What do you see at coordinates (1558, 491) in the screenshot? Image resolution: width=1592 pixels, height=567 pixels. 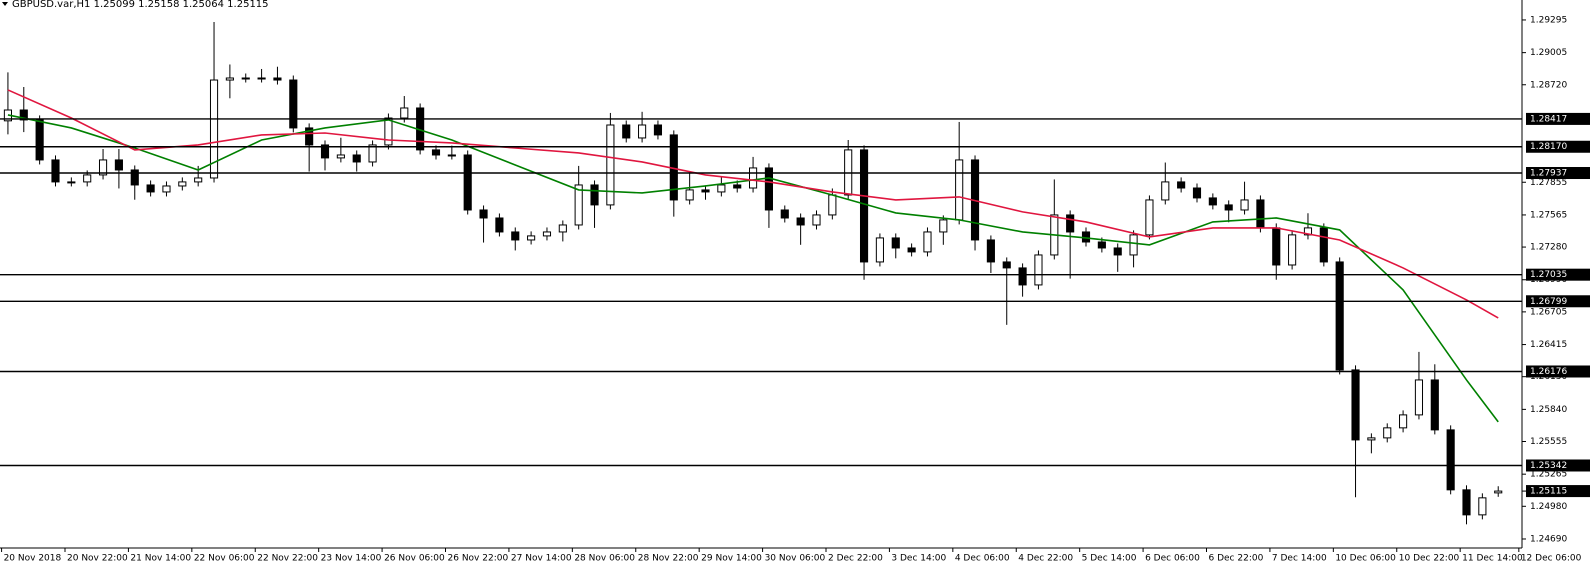 I see `current-price-box` at bounding box center [1558, 491].